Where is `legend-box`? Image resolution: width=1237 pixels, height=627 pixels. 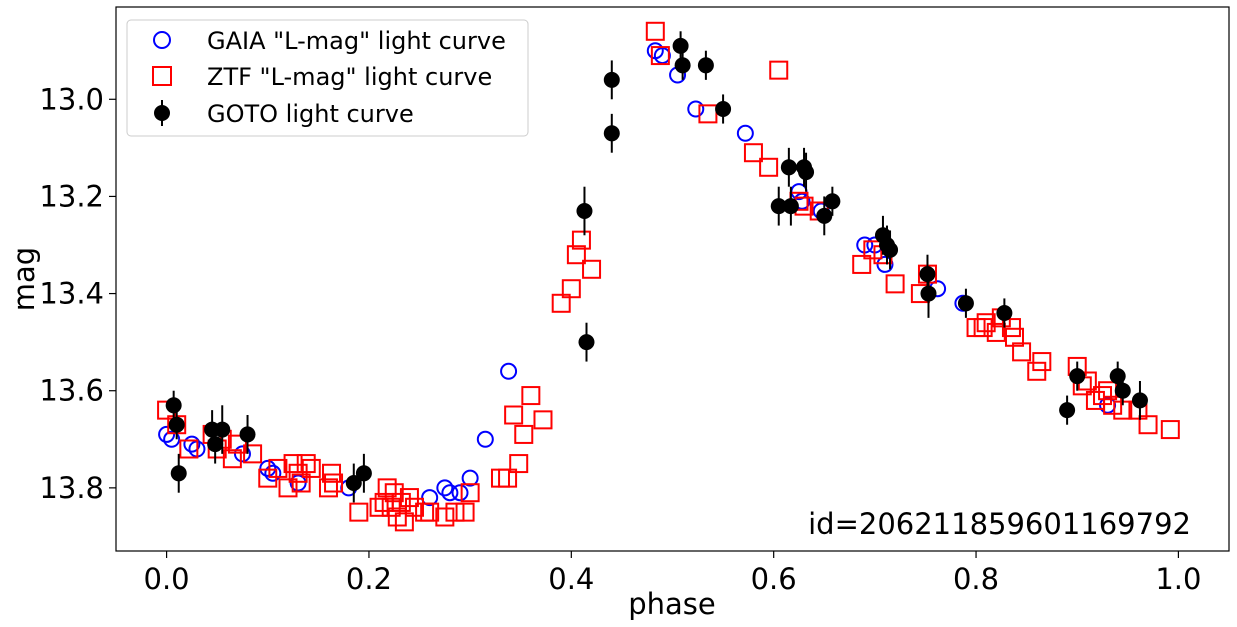 legend-box is located at coordinates (327, 78).